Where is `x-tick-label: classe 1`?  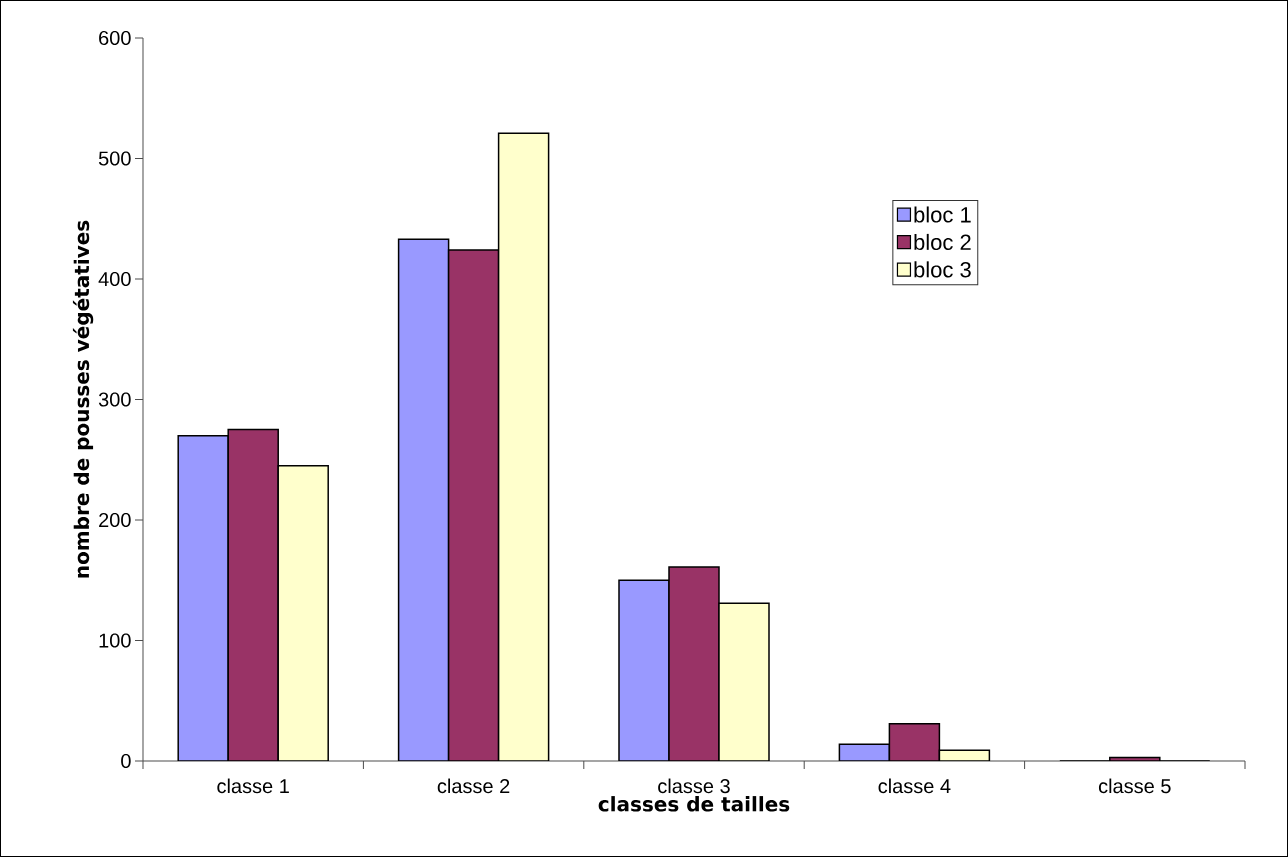
x-tick-label: classe 1 is located at coordinates (253, 786).